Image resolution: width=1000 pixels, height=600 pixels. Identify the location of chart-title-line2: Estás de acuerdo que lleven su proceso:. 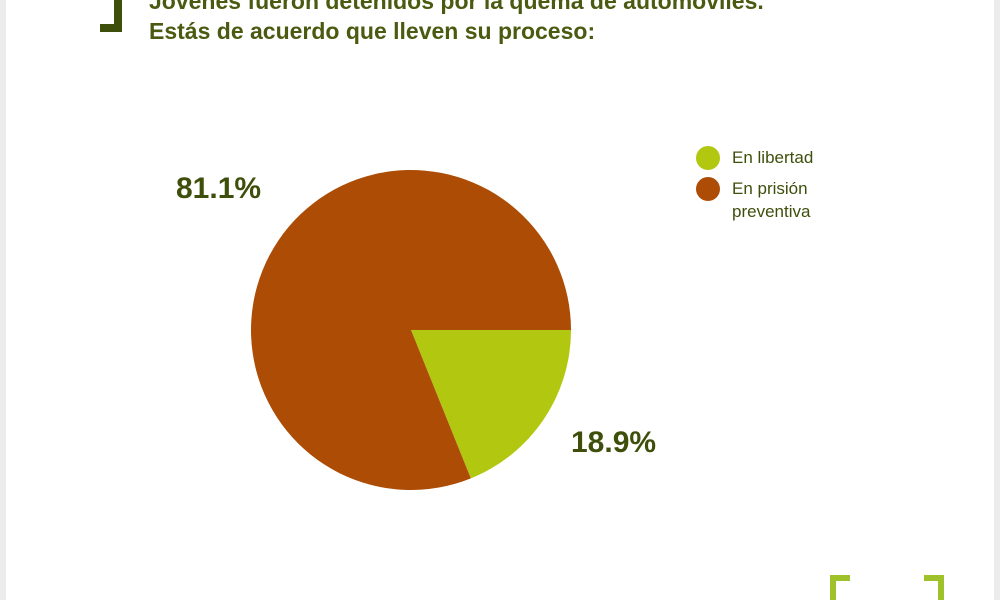
(372, 31).